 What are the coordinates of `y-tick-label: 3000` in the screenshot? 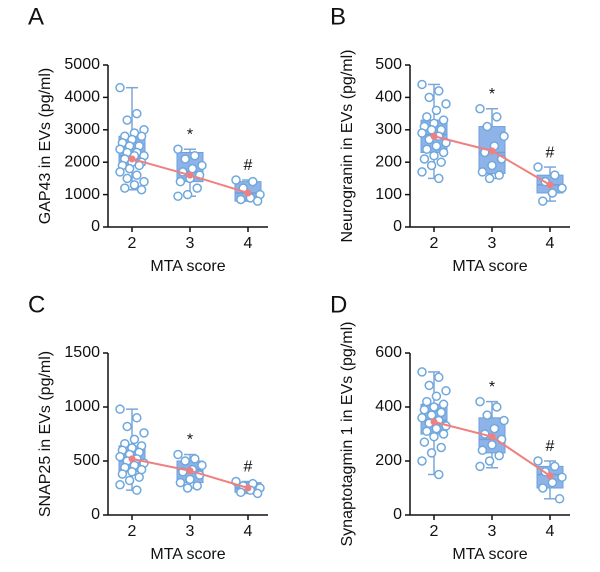 It's located at (82, 129).